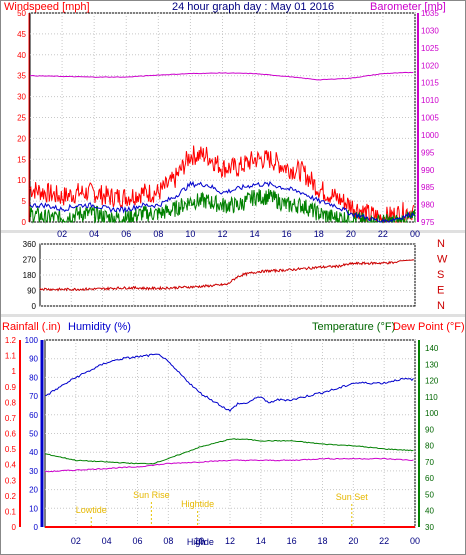 The width and height of the screenshot is (466, 555). Describe the element at coordinates (99, 327) in the screenshot. I see `humidity-axis-title: Humidity (%)` at that location.